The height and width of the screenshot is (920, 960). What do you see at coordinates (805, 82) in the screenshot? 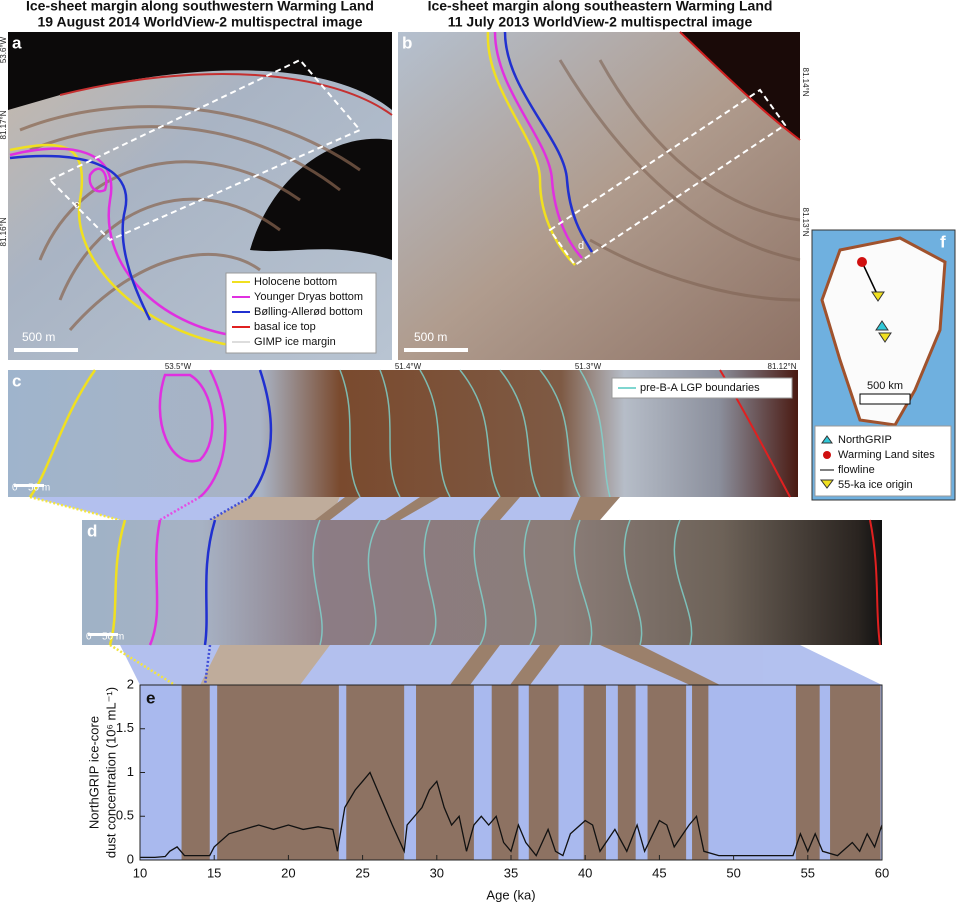
I see `coord-label: 81.14°N` at bounding box center [805, 82].